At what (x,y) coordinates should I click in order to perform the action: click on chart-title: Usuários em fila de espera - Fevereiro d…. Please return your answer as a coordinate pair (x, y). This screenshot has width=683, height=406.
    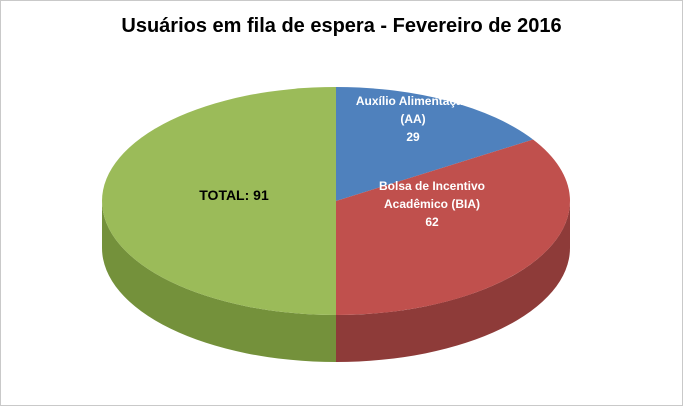
    Looking at the image, I should click on (341, 26).